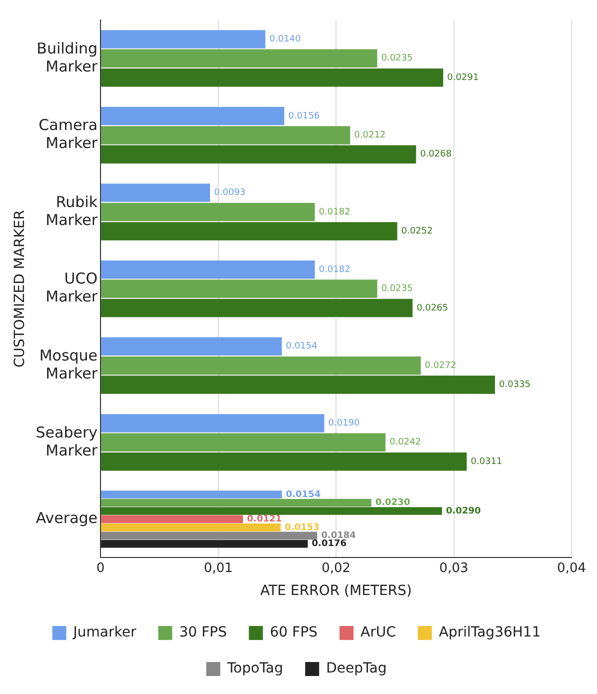 The image size is (597, 694). I want to click on legend-label: TopoTag, so click(255, 668).